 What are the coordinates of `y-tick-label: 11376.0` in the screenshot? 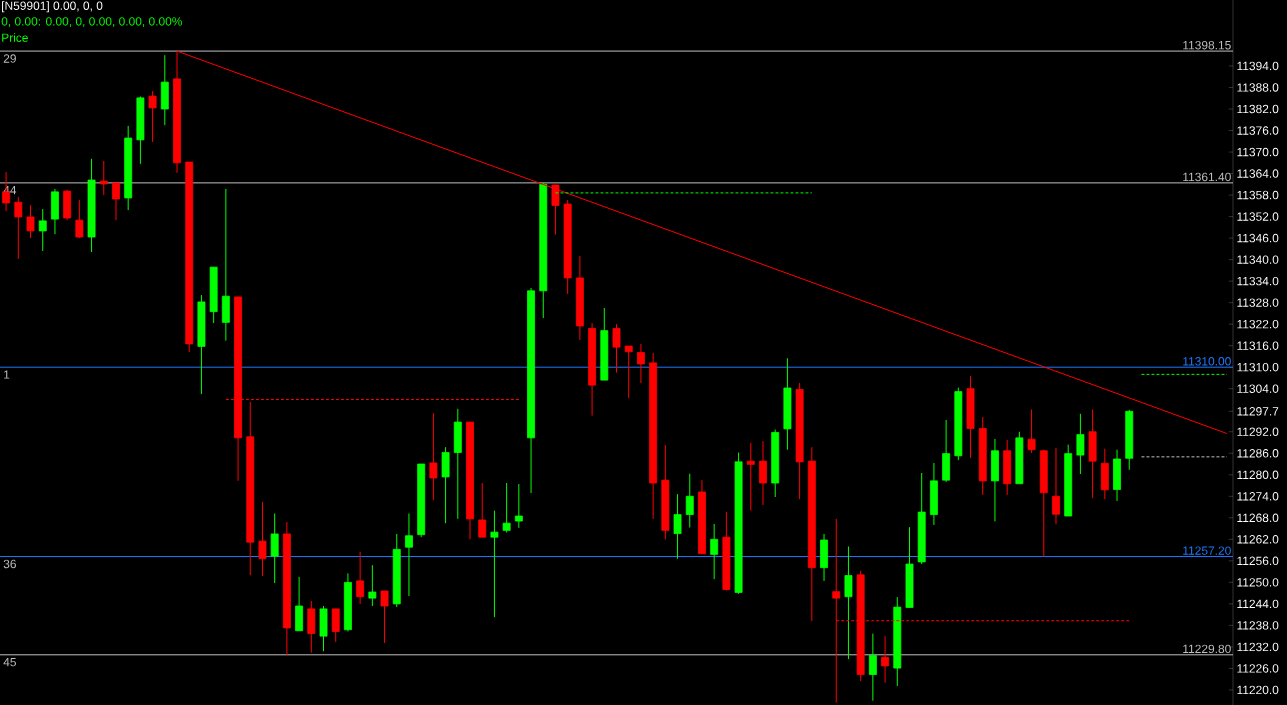 It's located at (1258, 130).